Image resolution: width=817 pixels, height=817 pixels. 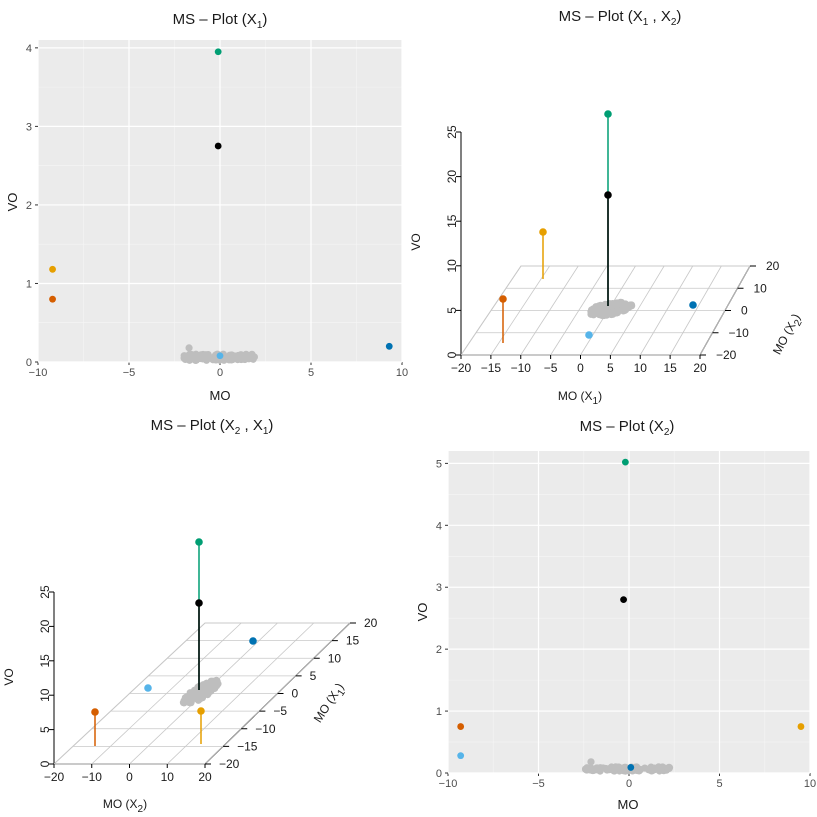 I want to click on p3-tick-label-z: 10, so click(x=45, y=695).